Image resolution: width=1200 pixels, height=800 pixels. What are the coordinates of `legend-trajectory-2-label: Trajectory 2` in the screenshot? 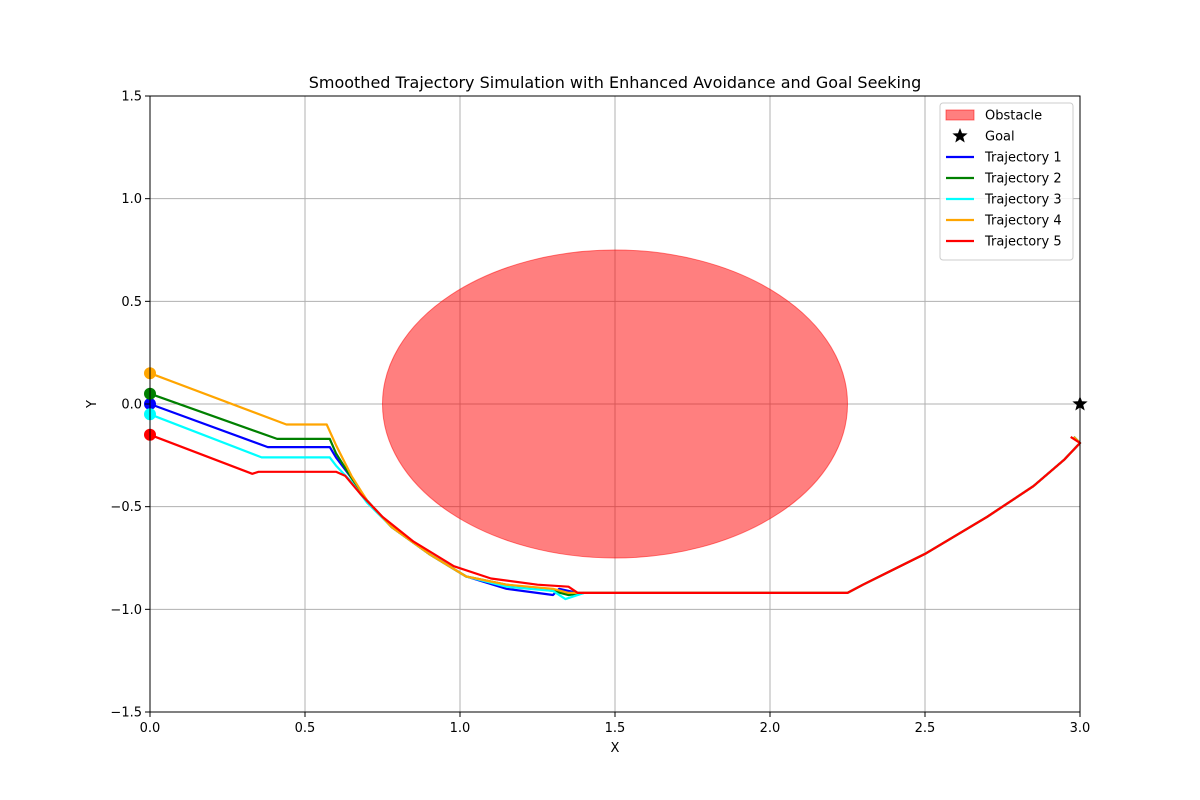 It's located at (1023, 179).